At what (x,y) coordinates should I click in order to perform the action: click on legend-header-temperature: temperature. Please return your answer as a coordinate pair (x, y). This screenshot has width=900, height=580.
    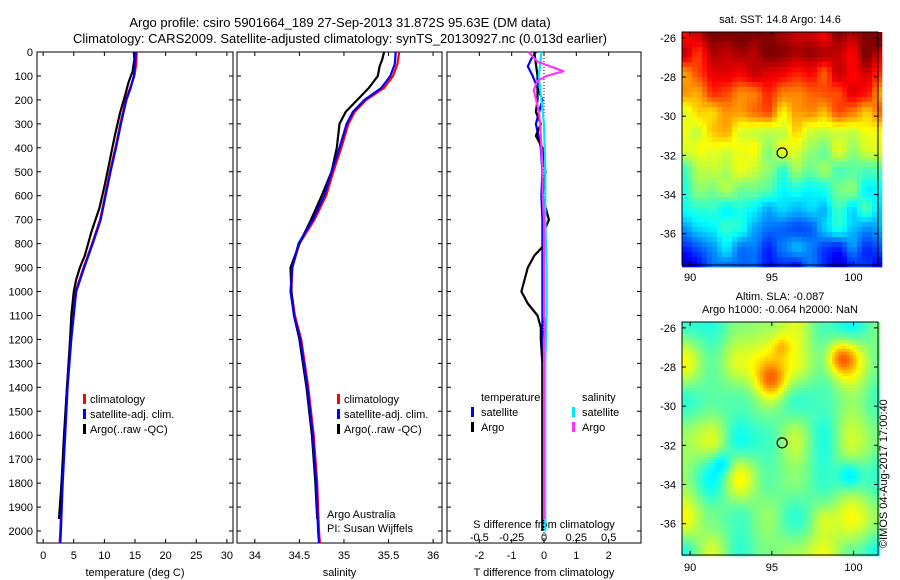
    Looking at the image, I should click on (510, 398).